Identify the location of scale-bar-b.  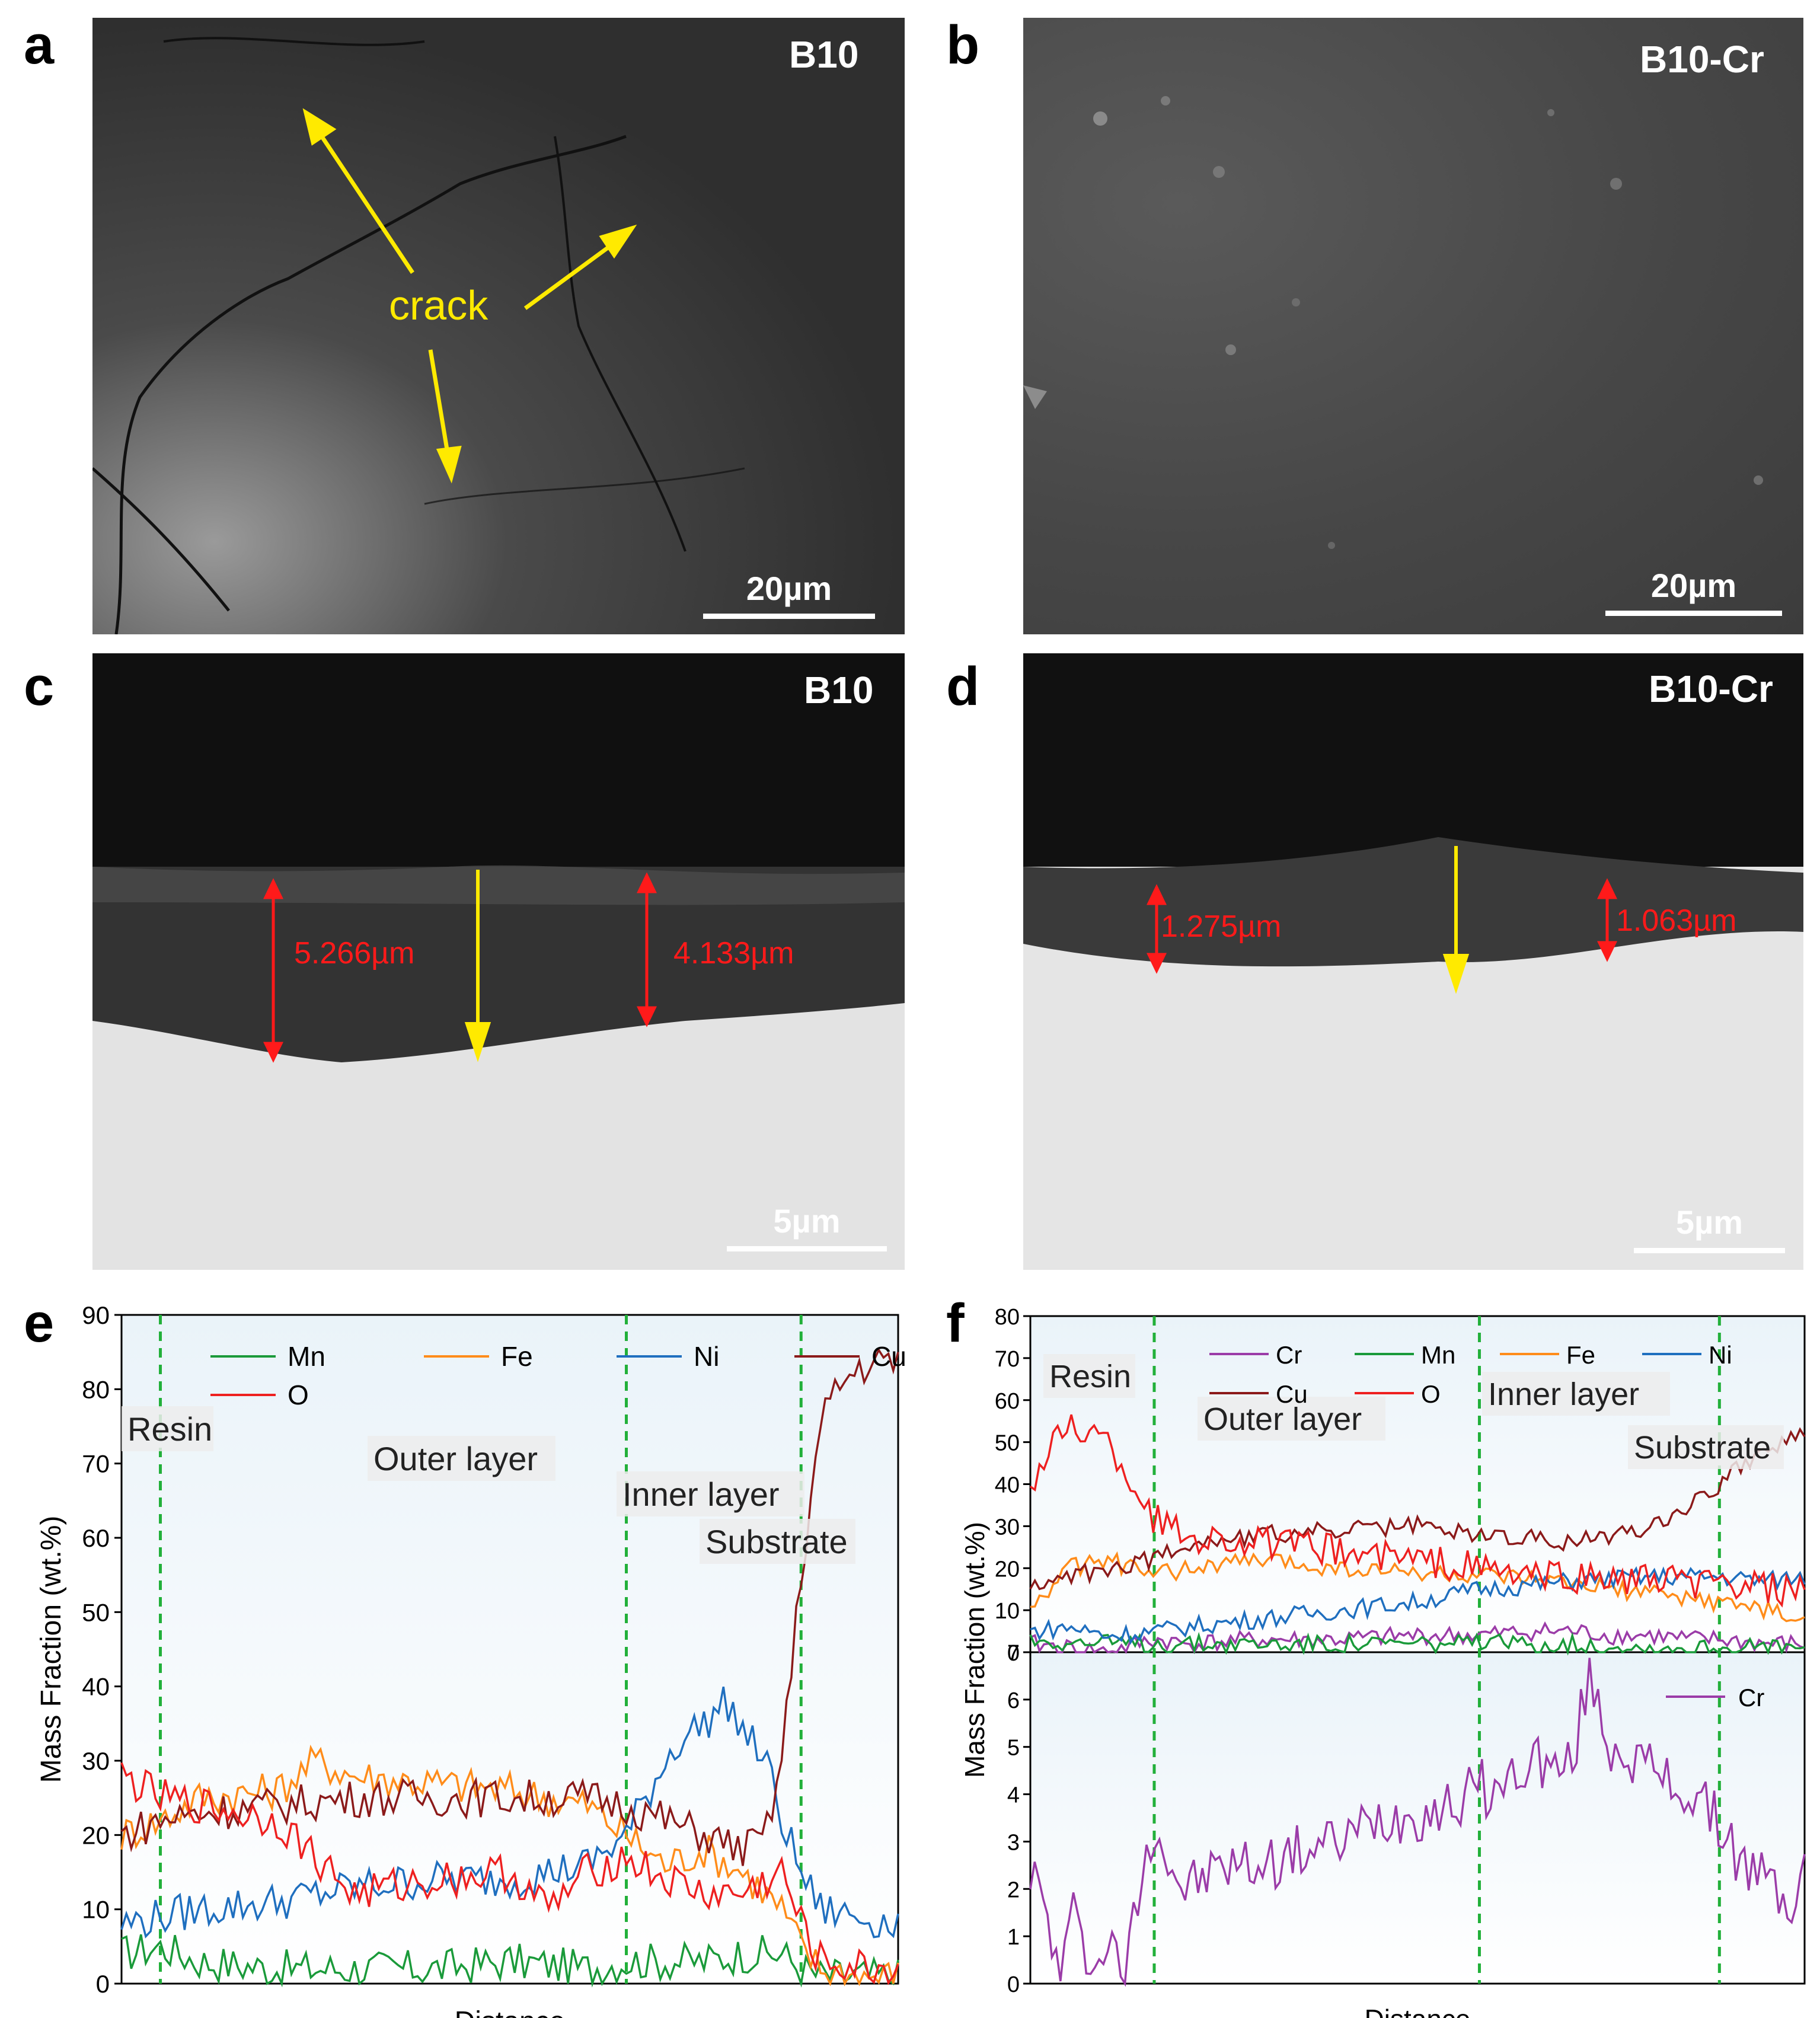
(1694, 614).